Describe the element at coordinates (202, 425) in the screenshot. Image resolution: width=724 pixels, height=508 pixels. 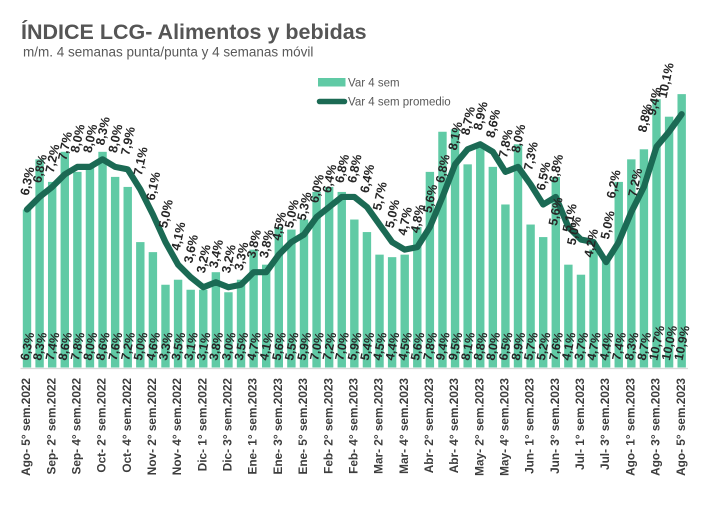
I see `svg-text: Dic- 1° sem.2022` at that location.